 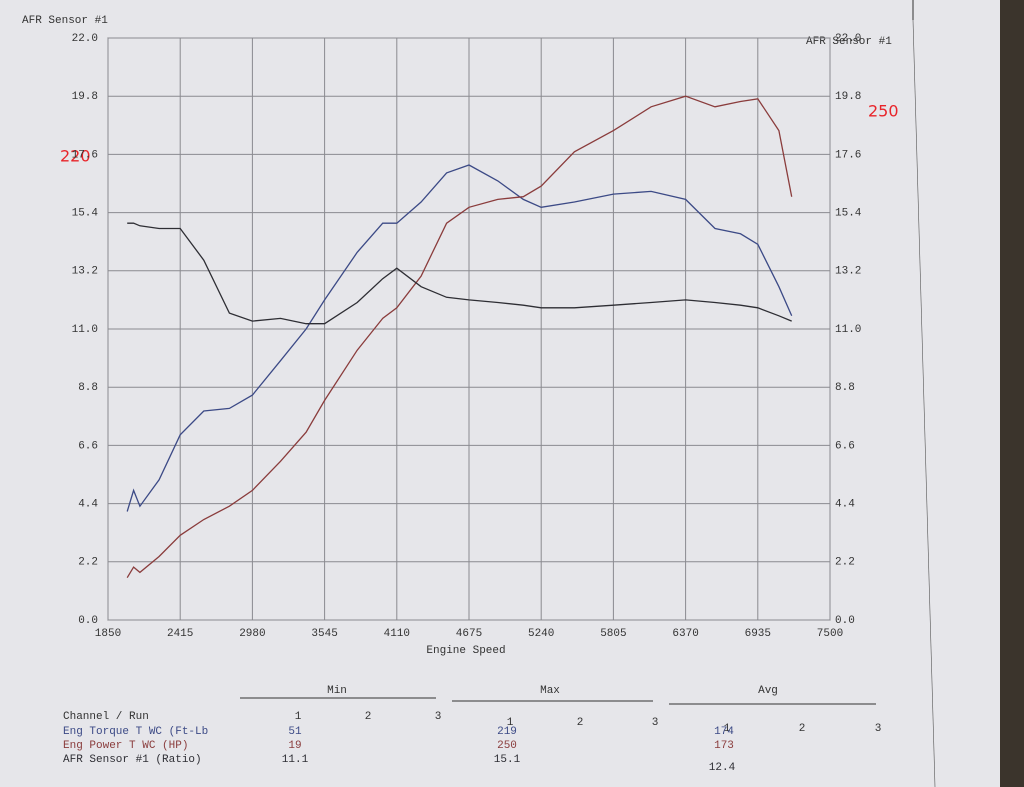 What do you see at coordinates (85, 214) in the screenshot?
I see `y-tick-label: 15.4` at bounding box center [85, 214].